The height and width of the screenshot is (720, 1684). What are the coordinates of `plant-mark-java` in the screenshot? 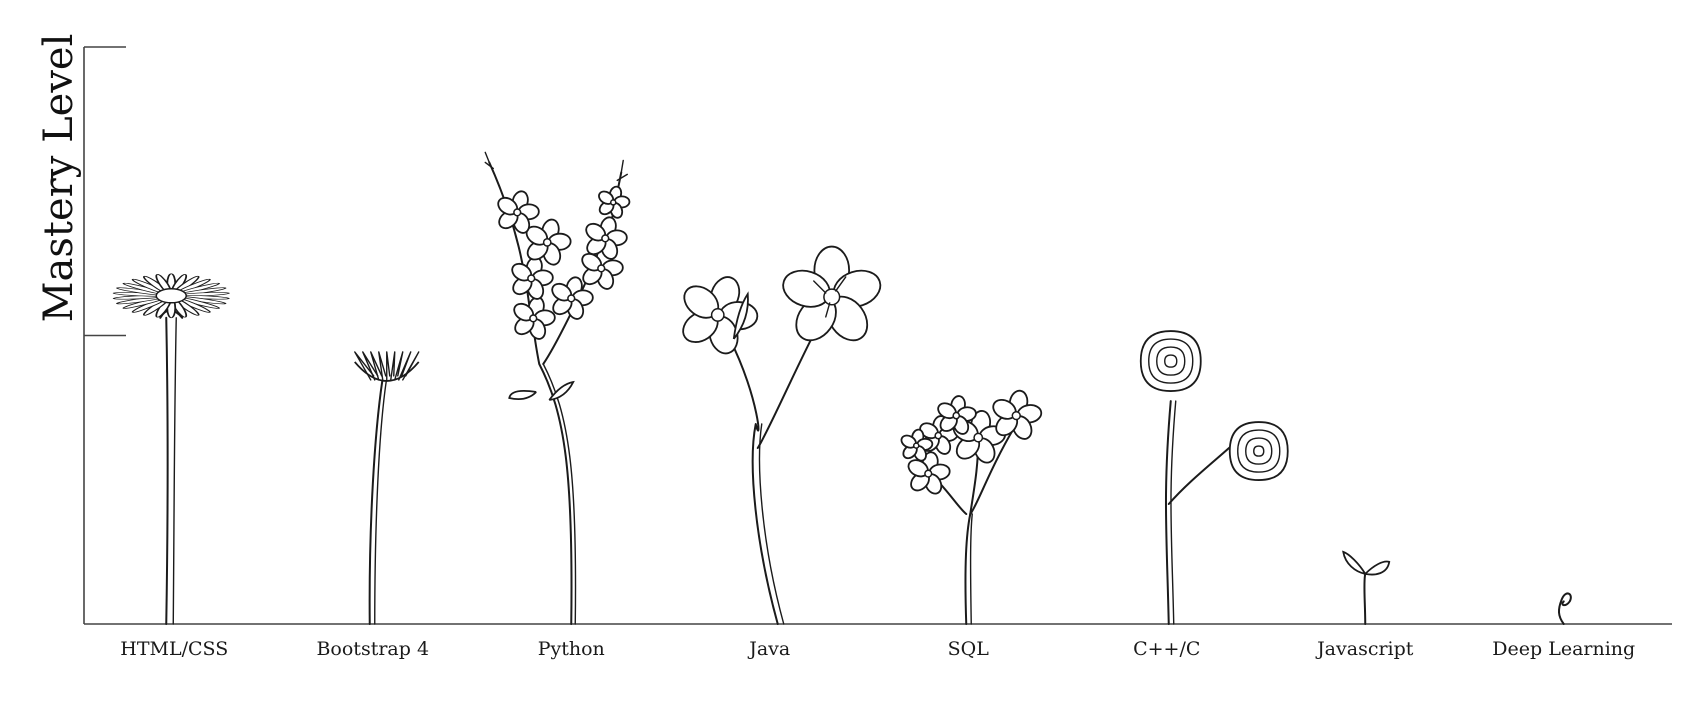 It's located at (782, 435).